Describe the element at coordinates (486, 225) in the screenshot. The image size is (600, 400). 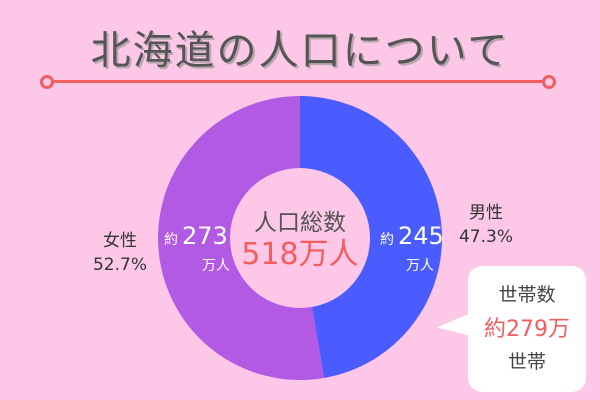
I see `male-legend: 男性 47.3%` at that location.